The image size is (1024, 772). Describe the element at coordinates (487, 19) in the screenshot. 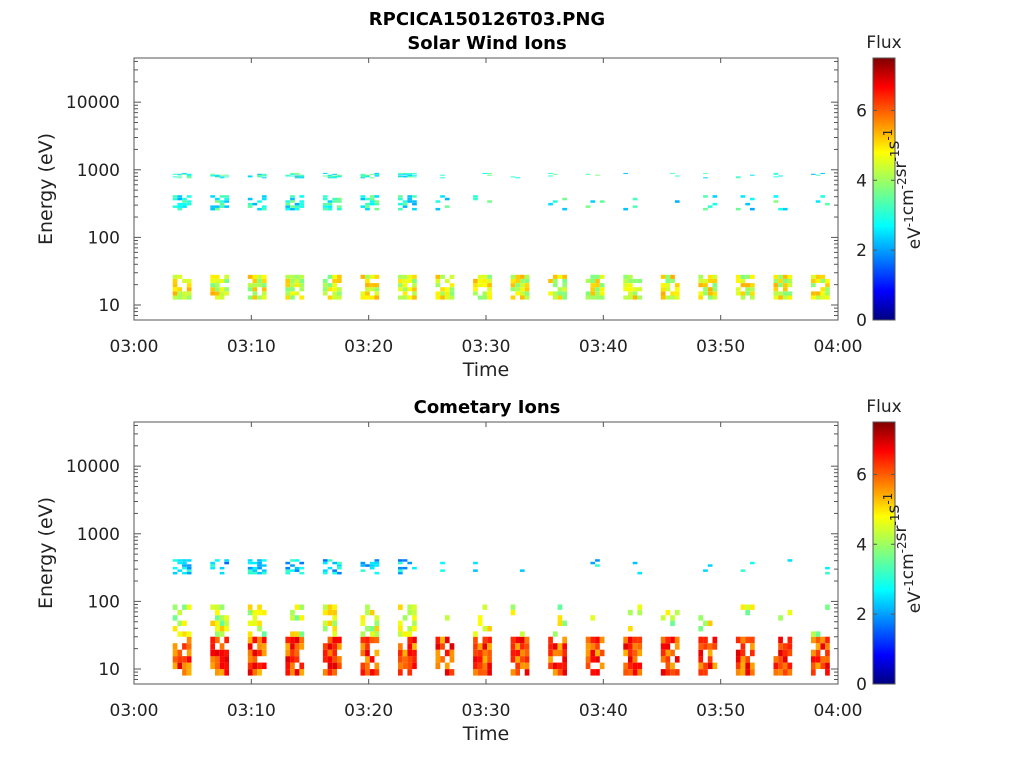

I see `figure-title: RPCICA150126T03.PNG` at that location.